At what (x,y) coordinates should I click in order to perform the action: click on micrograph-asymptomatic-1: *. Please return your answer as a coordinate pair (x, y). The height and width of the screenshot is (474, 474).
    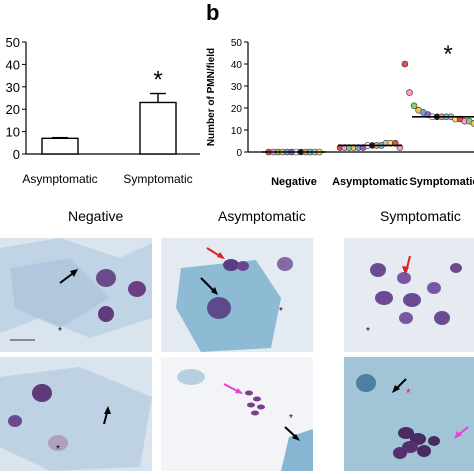
    Looking at the image, I should click on (237, 295).